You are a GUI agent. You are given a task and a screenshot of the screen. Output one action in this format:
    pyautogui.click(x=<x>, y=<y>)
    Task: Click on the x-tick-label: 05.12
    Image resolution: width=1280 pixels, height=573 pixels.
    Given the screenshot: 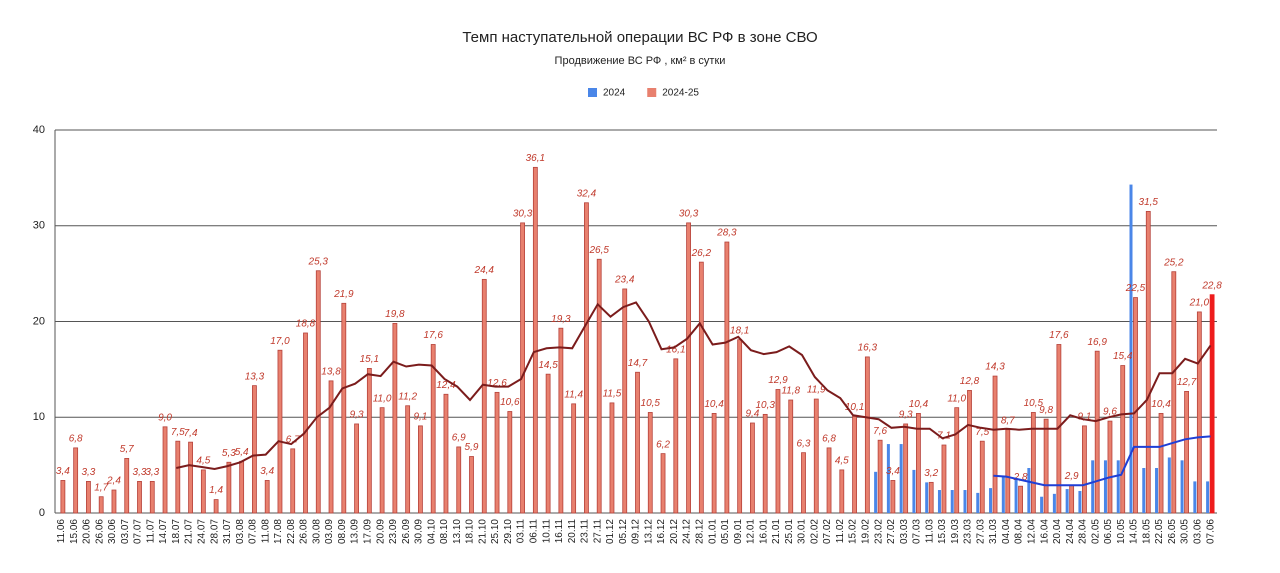 What is the action you would take?
    pyautogui.click(x=623, y=531)
    